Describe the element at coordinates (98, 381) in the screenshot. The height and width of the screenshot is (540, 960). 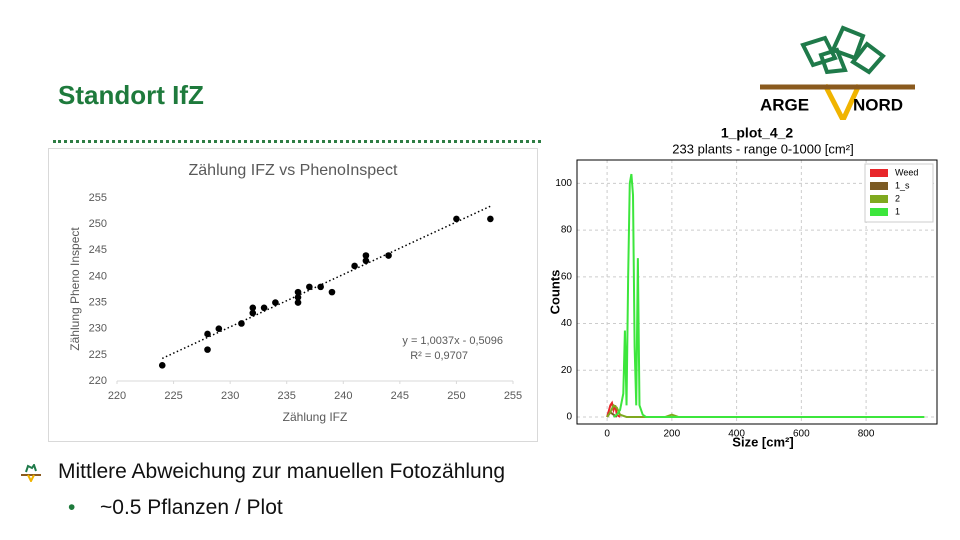
I see `y-tick-label: 220` at that location.